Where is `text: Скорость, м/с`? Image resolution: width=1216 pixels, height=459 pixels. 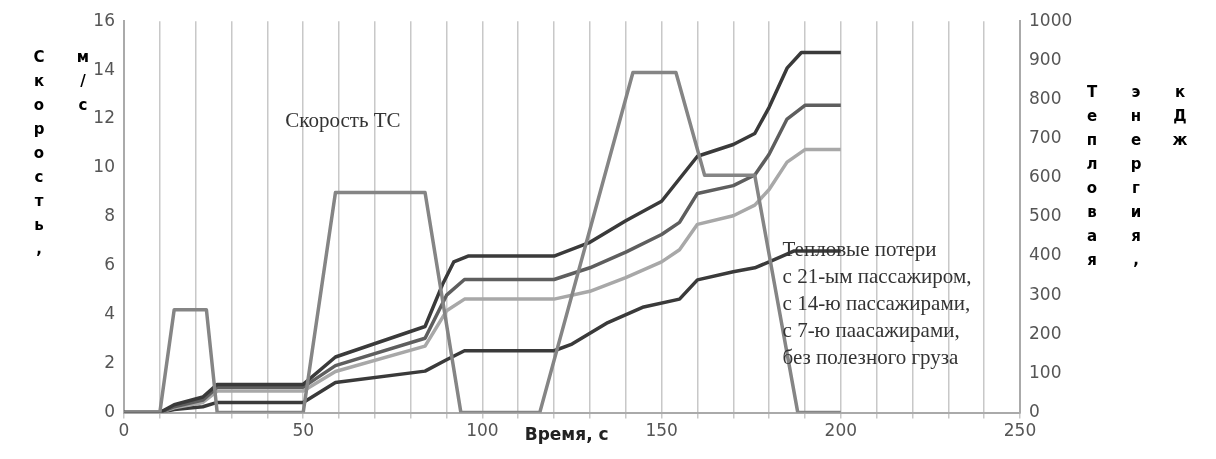
text: Скорость, м/с is located at coordinates (61, 156).